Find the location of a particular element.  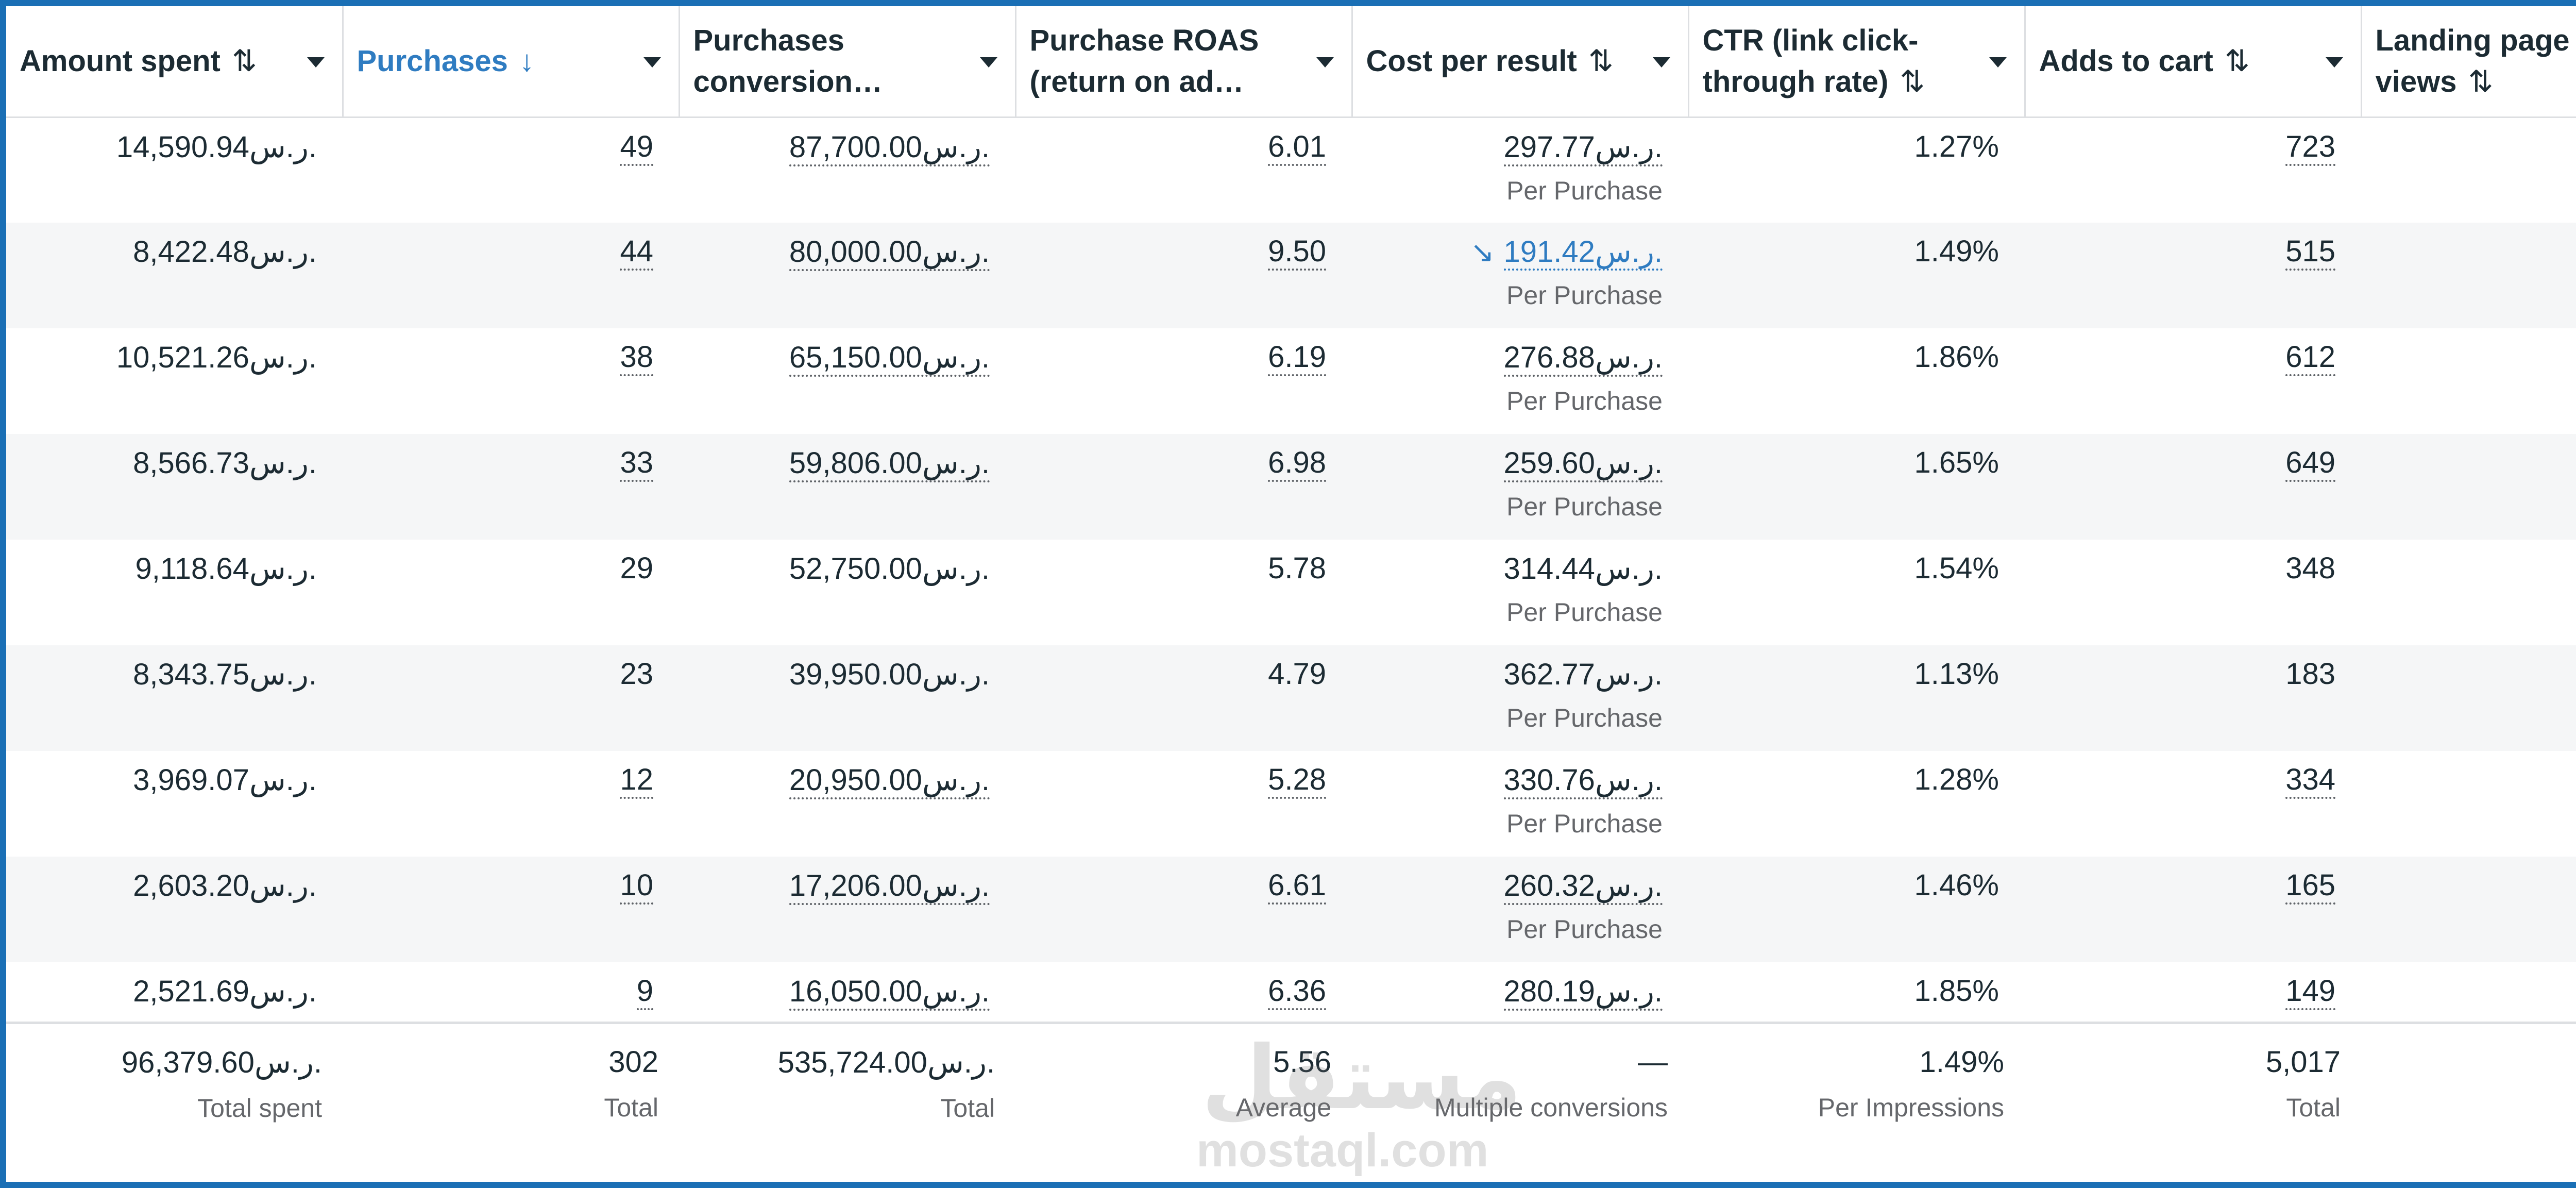

cell-value: 6.19 is located at coordinates (1297, 358).